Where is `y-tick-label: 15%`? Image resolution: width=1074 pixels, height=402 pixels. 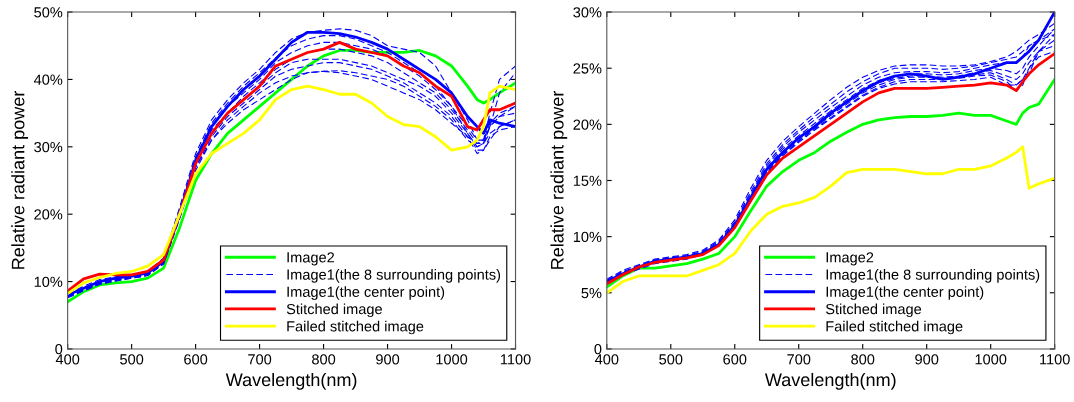
y-tick-label: 15% is located at coordinates (587, 180).